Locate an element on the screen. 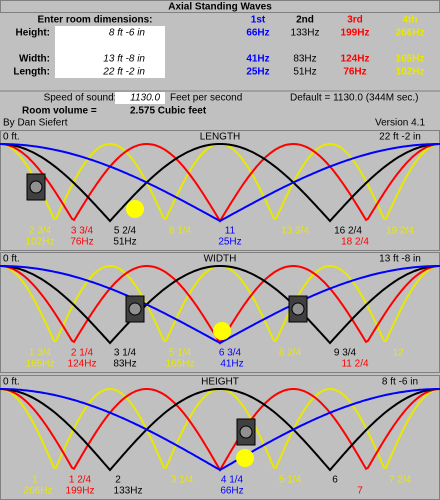 Image resolution: width=440 pixels, height=500 pixels. frequency-label: 25Hz is located at coordinates (229, 242).